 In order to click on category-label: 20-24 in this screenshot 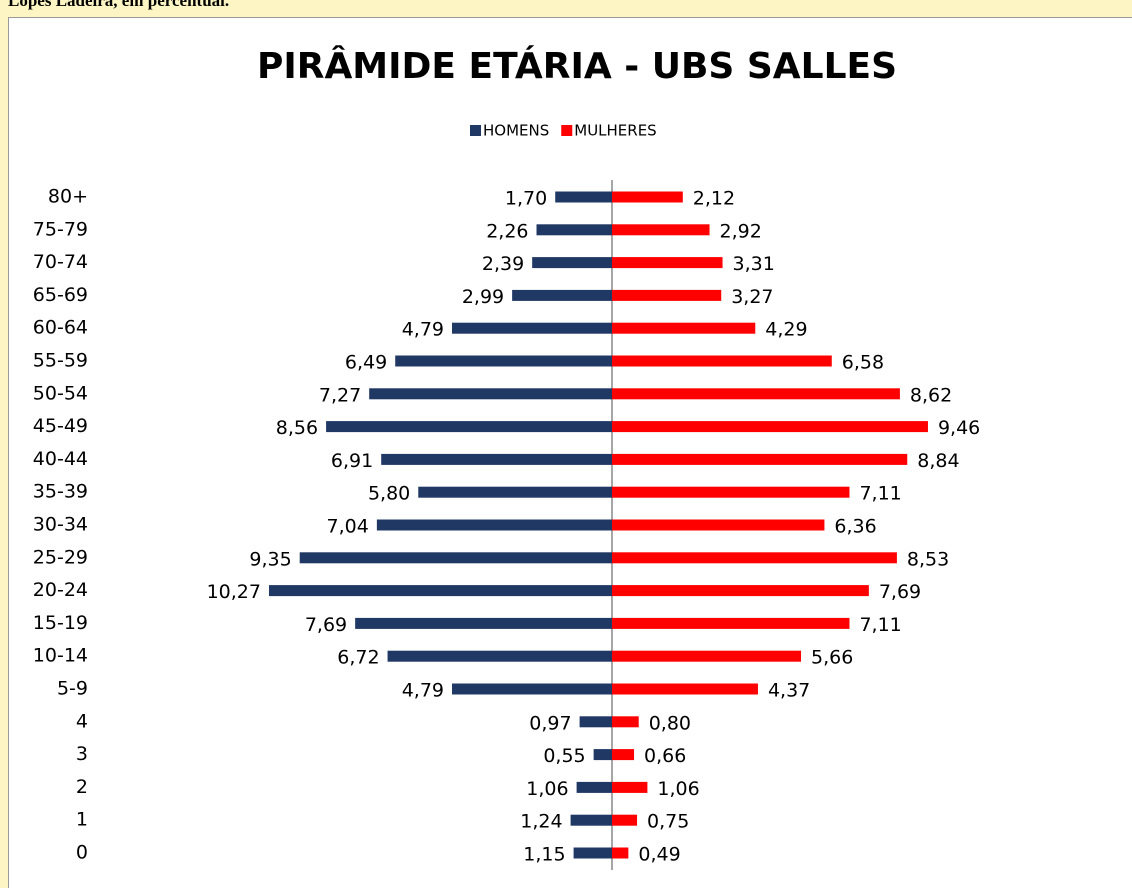, I will do `click(60, 590)`.